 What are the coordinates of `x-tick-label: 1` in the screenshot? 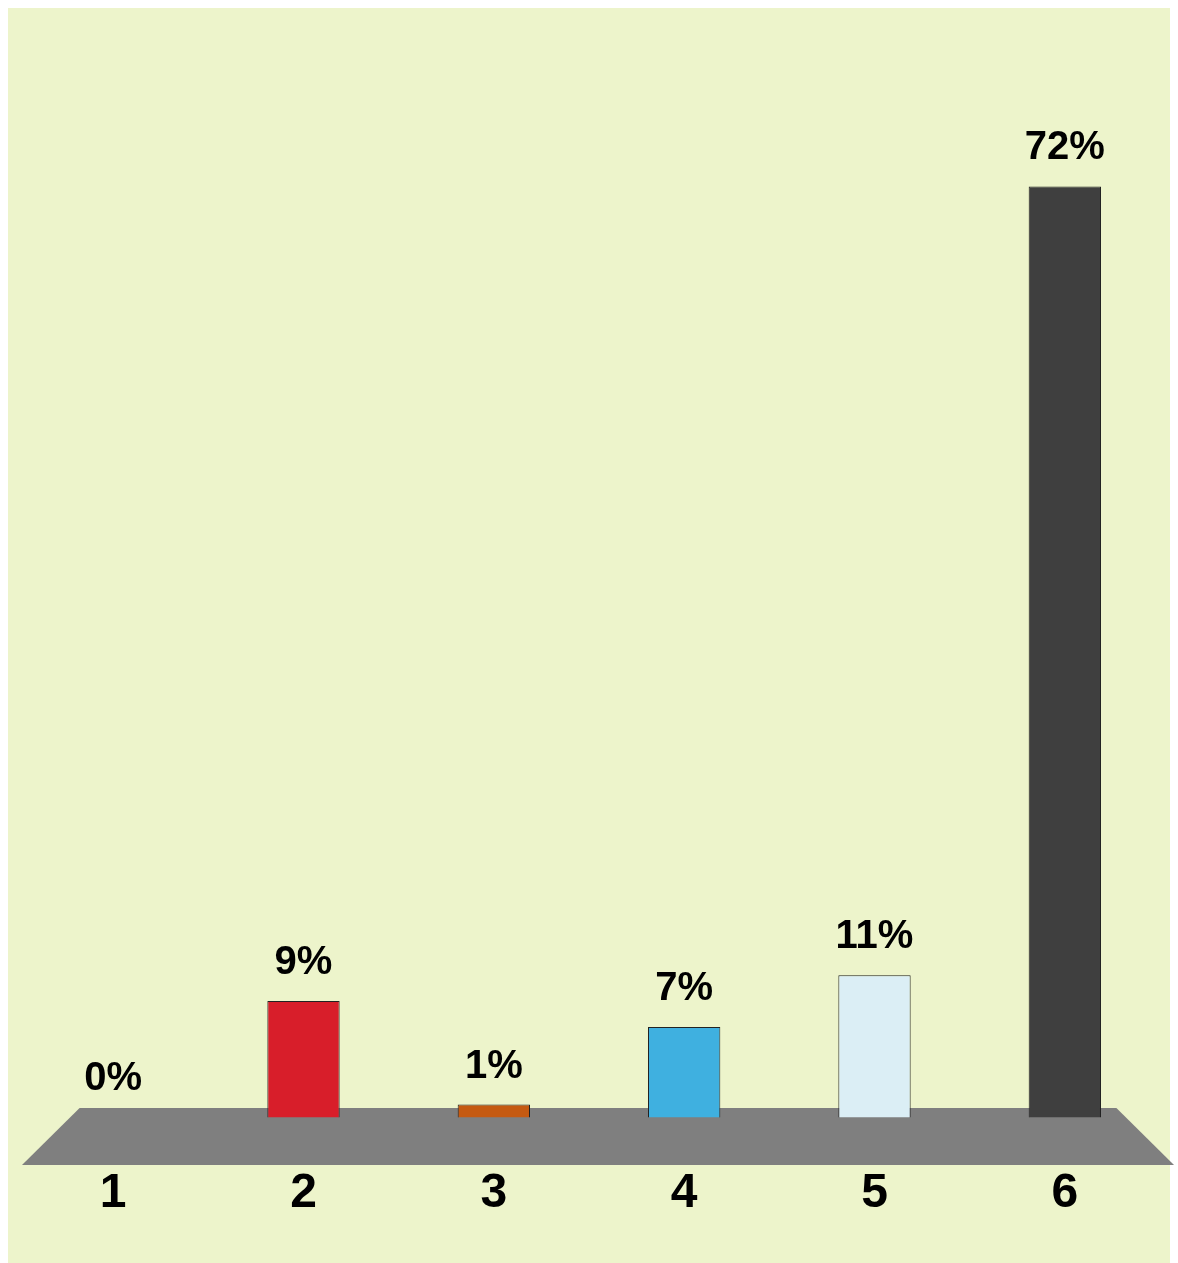 It's located at (113, 1191).